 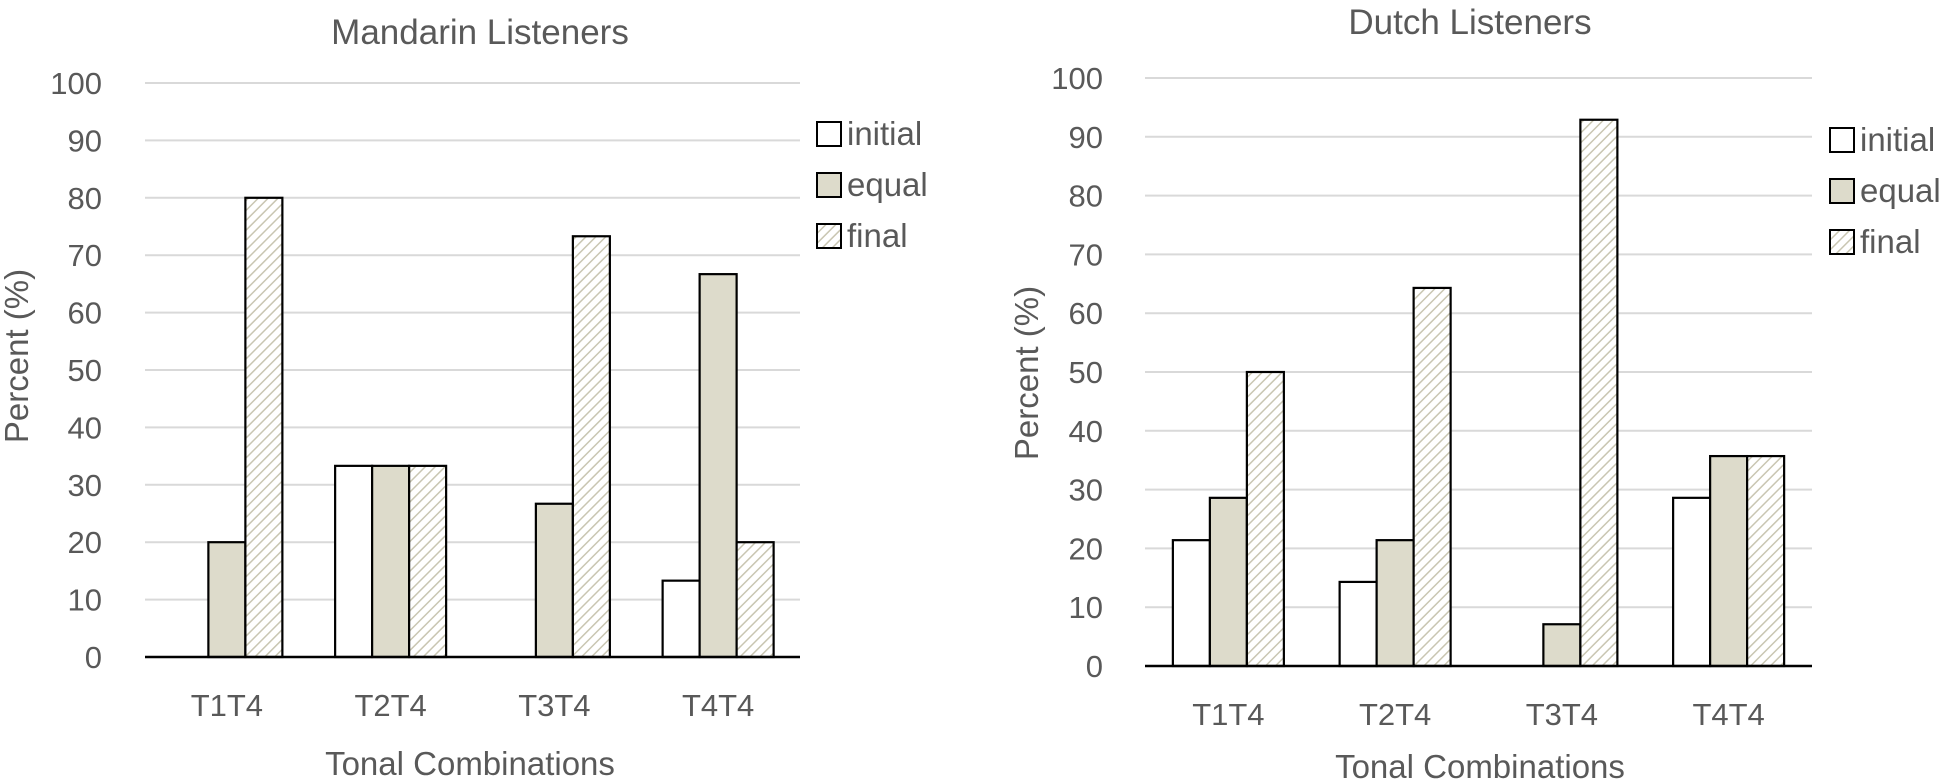 I want to click on chart-title: Mandarin Listeners, so click(x=480, y=32).